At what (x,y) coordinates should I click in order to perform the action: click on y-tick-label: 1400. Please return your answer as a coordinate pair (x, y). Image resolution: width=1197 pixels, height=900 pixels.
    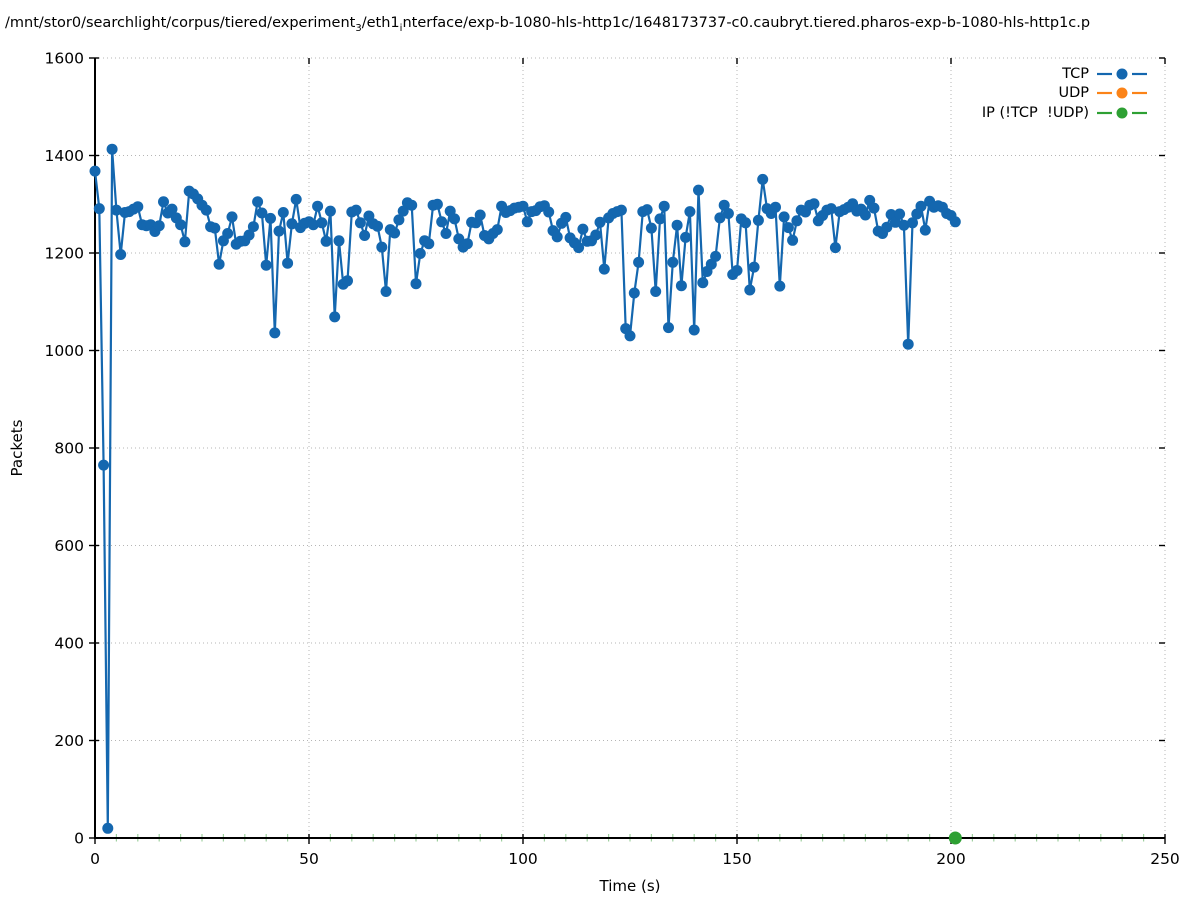
    Looking at the image, I should click on (64, 156).